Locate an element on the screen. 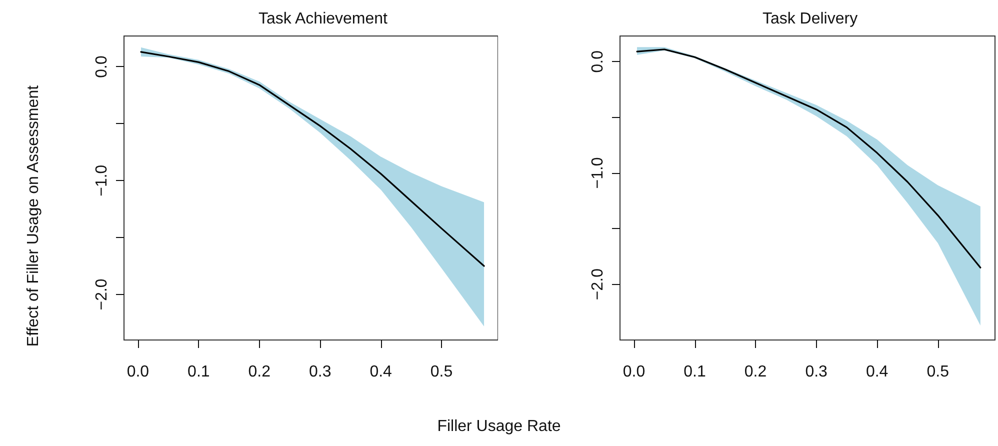  chart-title: Task Achievement is located at coordinates (323, 19).